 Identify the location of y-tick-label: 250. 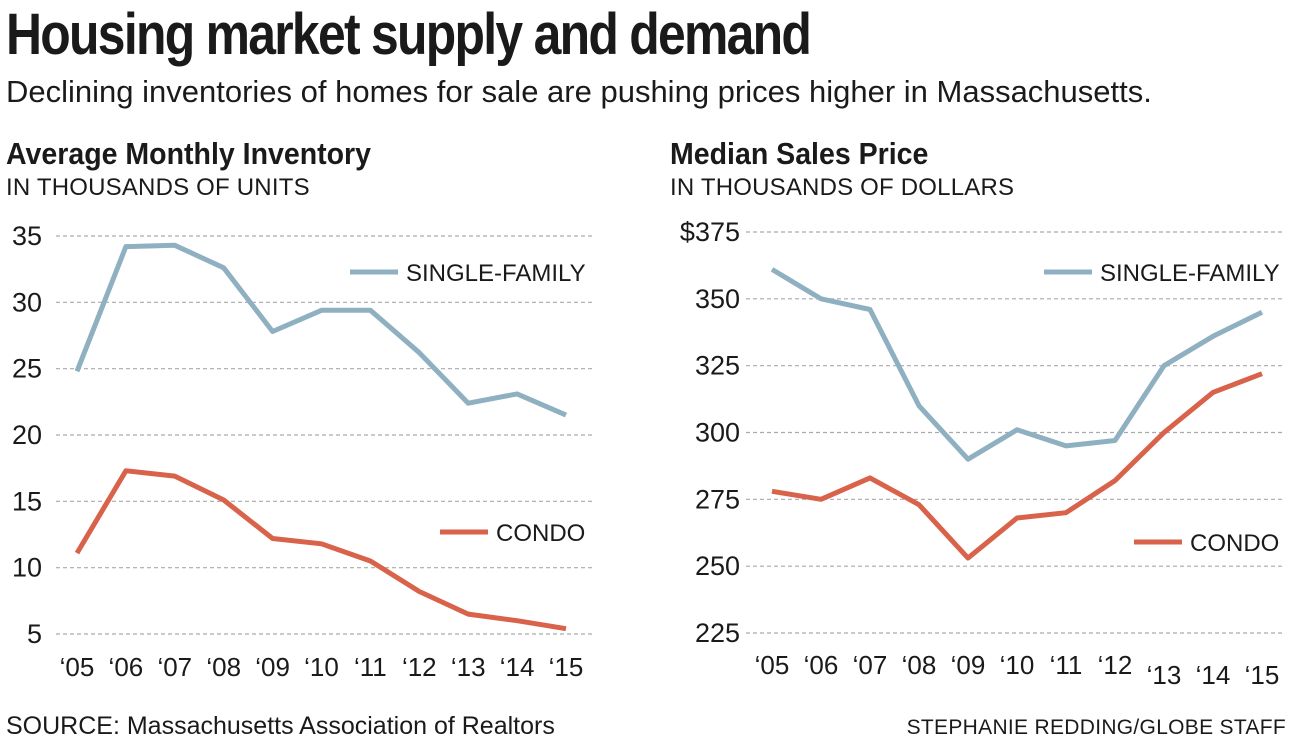
(717, 566).